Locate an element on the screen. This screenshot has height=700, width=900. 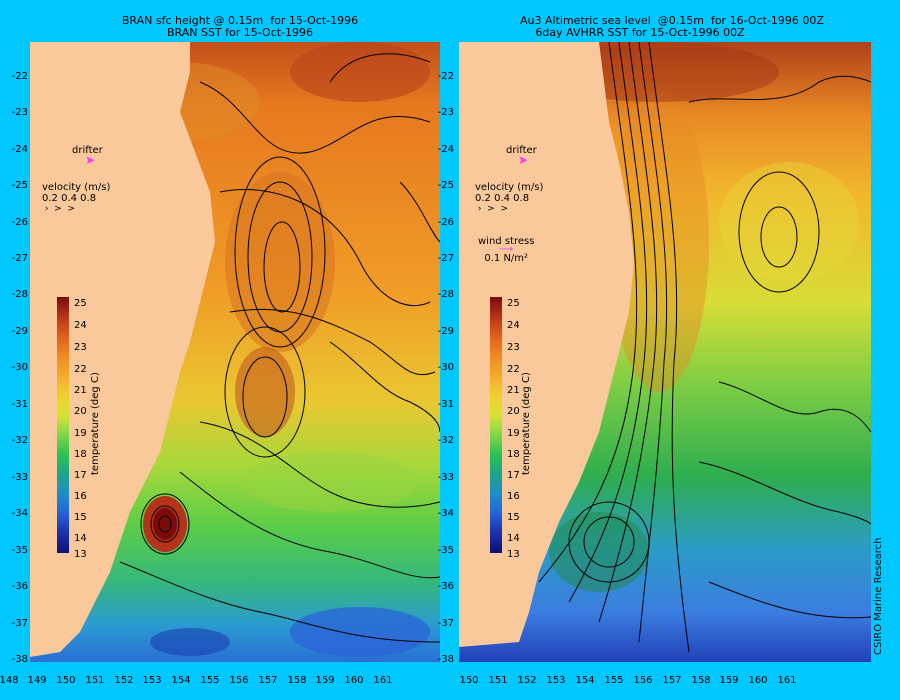
lon-tick: 153 is located at coordinates (152, 680).